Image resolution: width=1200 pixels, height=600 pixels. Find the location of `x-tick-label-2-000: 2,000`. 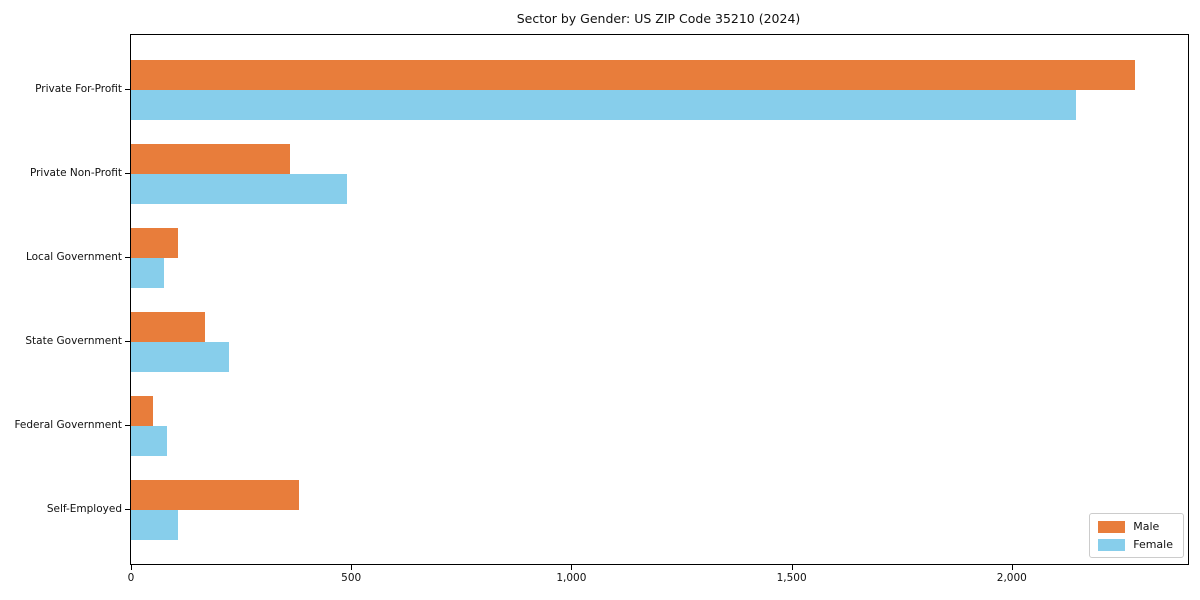

x-tick-label-2-000: 2,000 is located at coordinates (1011, 578).